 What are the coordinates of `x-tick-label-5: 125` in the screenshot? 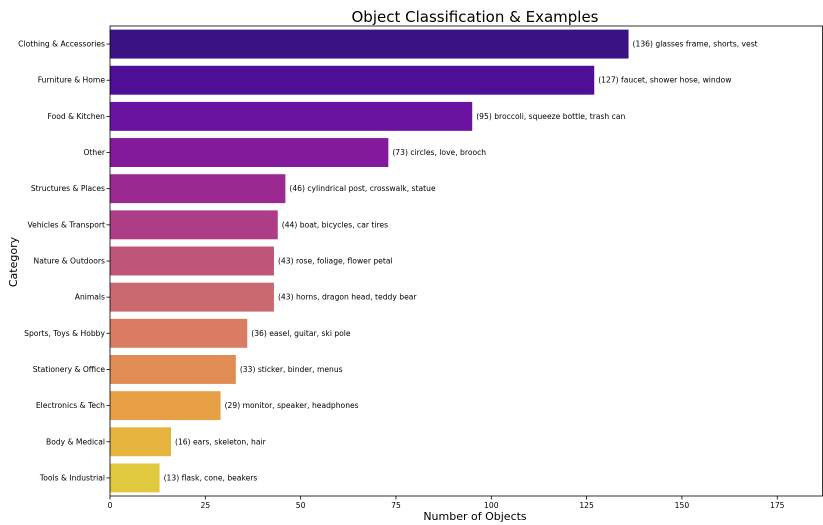 It's located at (586, 505).